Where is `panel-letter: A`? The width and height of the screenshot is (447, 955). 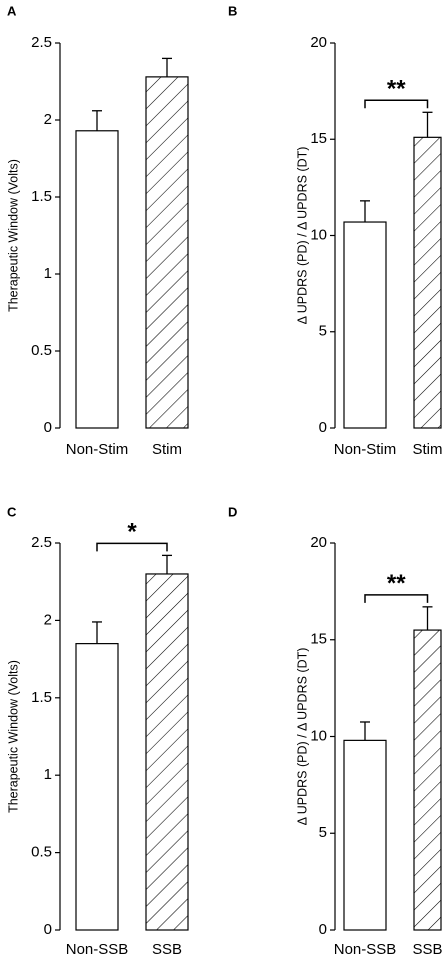
panel-letter: A is located at coordinates (12, 10).